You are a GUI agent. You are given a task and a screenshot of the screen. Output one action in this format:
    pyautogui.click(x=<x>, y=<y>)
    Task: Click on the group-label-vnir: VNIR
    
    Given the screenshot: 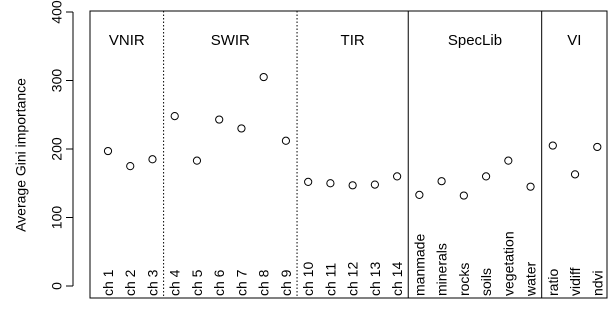 What is the action you would take?
    pyautogui.click(x=127, y=40)
    